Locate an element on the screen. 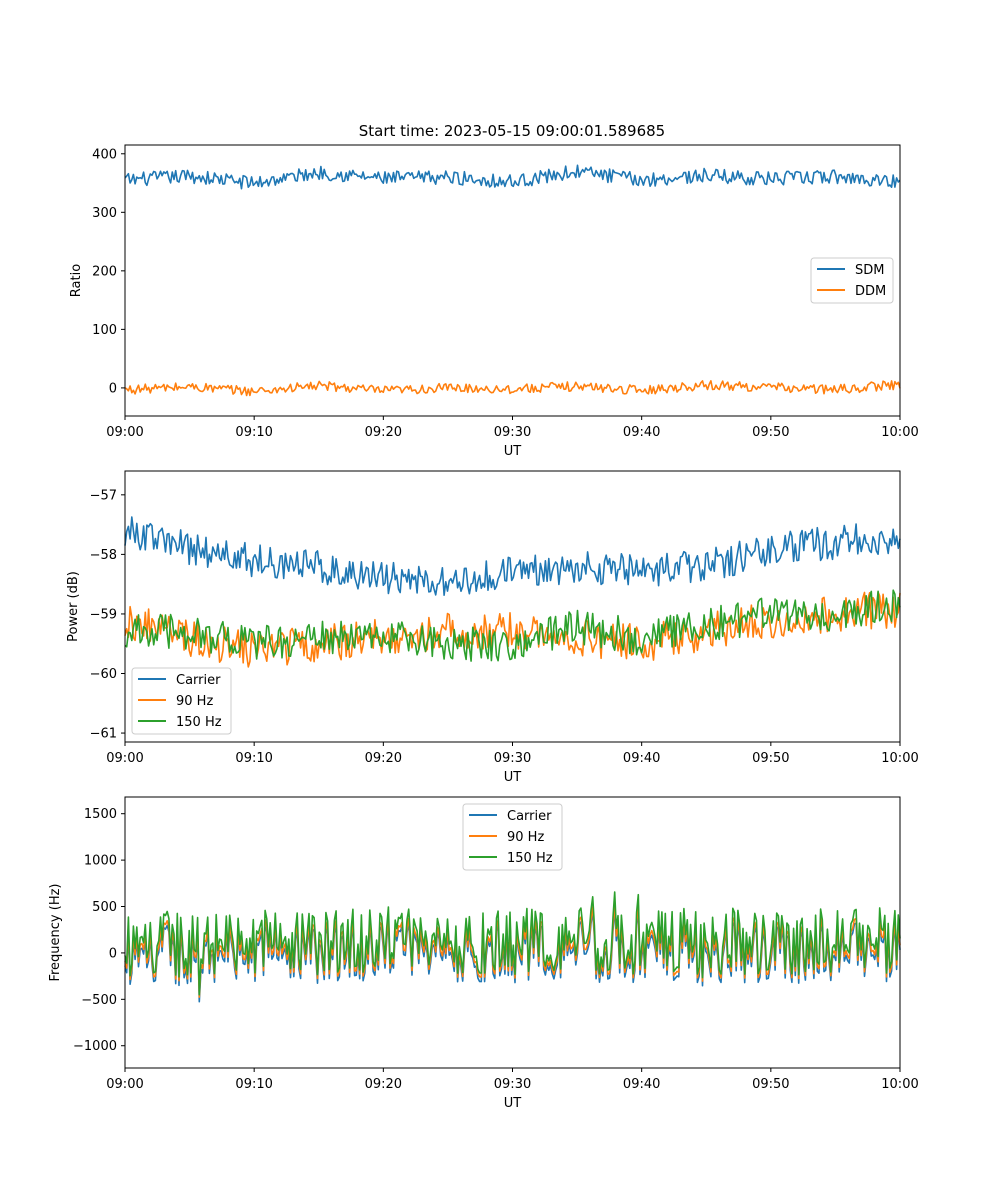 The image size is (1000, 1200). y-tick-label: −58 is located at coordinates (103, 555).